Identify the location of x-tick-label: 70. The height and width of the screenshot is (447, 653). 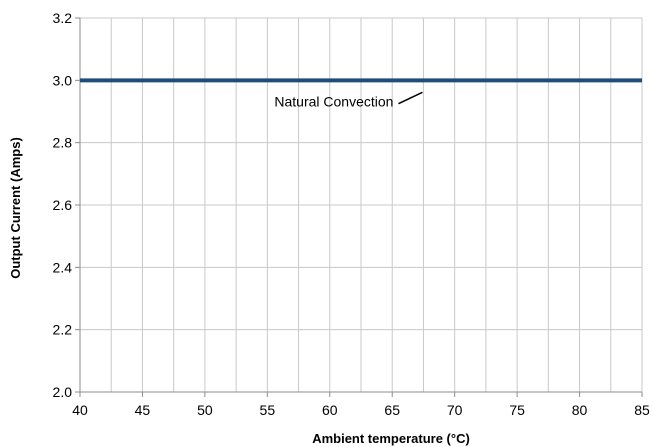
(455, 410).